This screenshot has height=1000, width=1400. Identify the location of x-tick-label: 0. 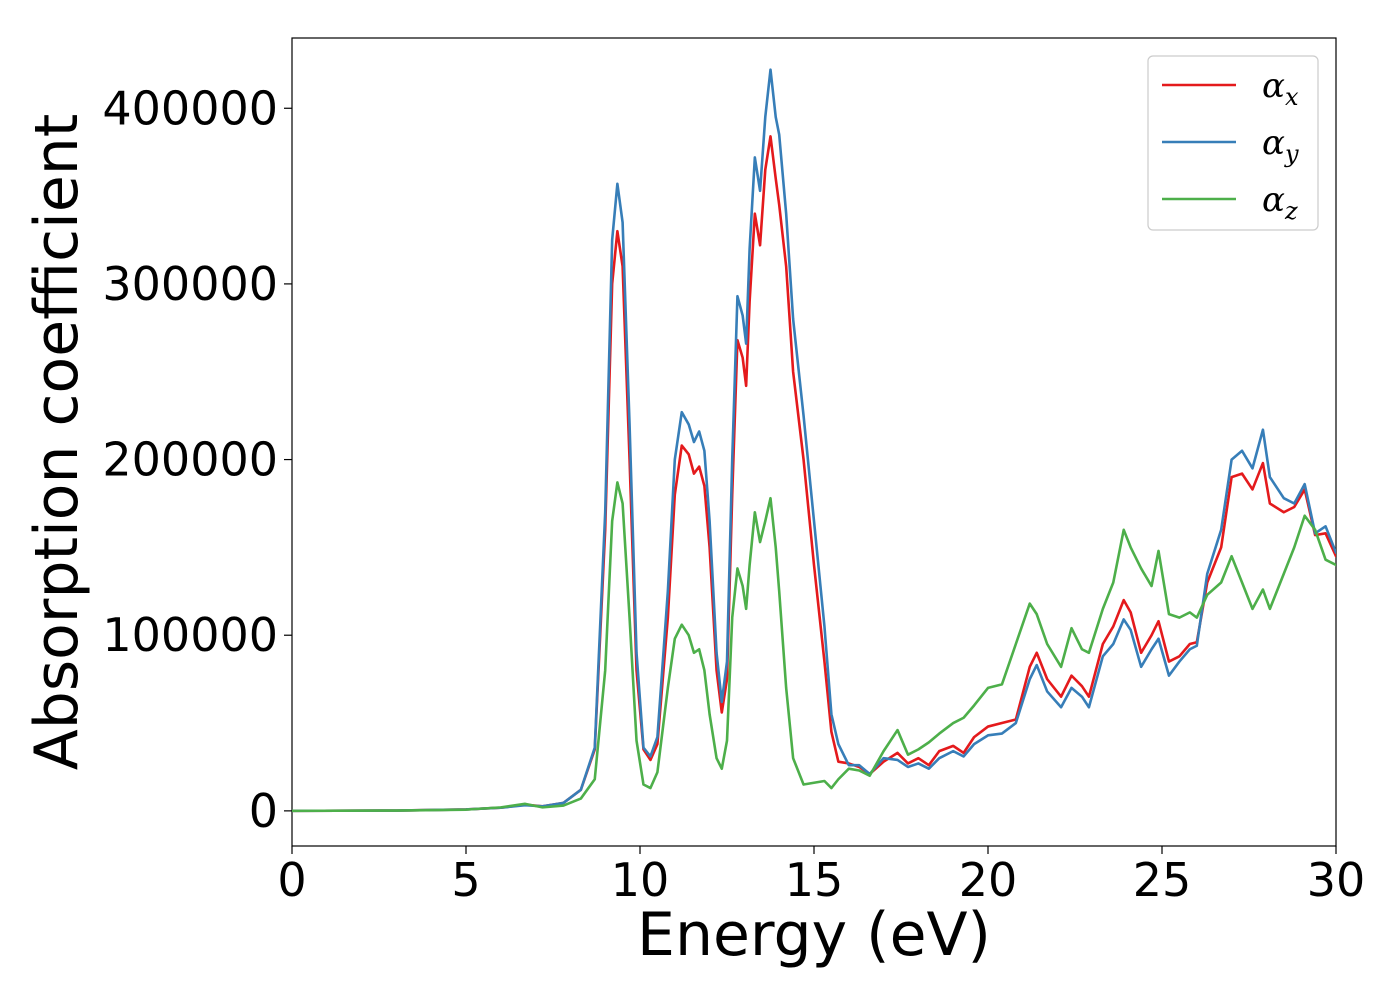
(291, 880).